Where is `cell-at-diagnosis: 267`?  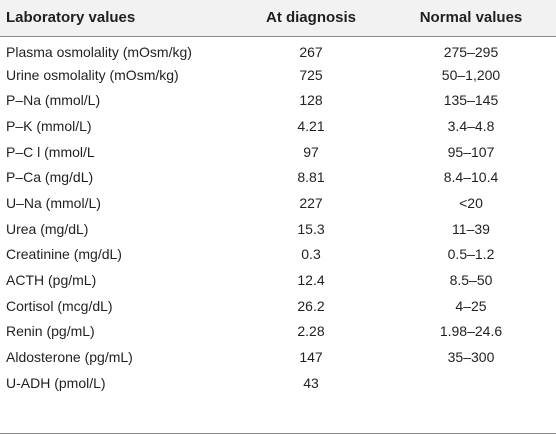 cell-at-diagnosis: 267 is located at coordinates (311, 51).